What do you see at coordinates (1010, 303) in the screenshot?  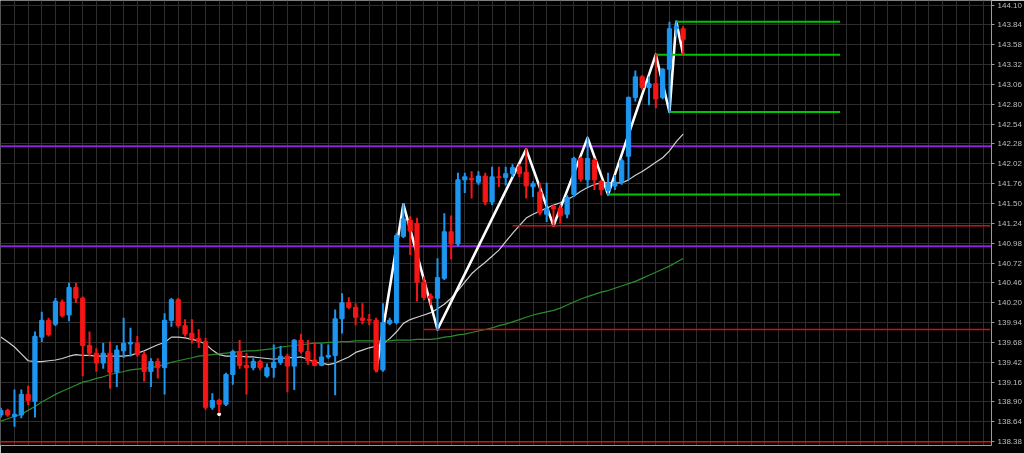 I see `y-tick-label: 140.20` at bounding box center [1010, 303].